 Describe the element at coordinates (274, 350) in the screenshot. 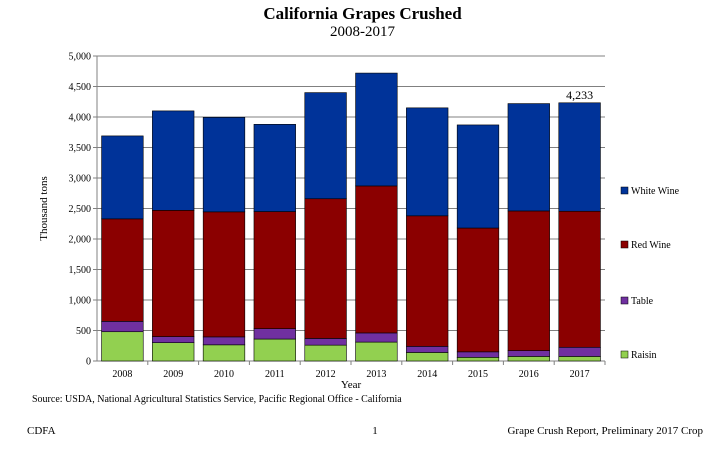

I see `bar-raisin-2011` at that location.